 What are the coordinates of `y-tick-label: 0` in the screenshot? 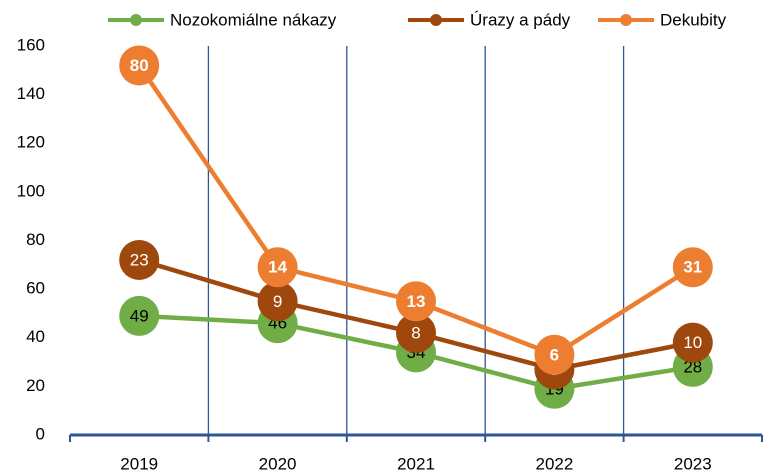 It's located at (40, 433).